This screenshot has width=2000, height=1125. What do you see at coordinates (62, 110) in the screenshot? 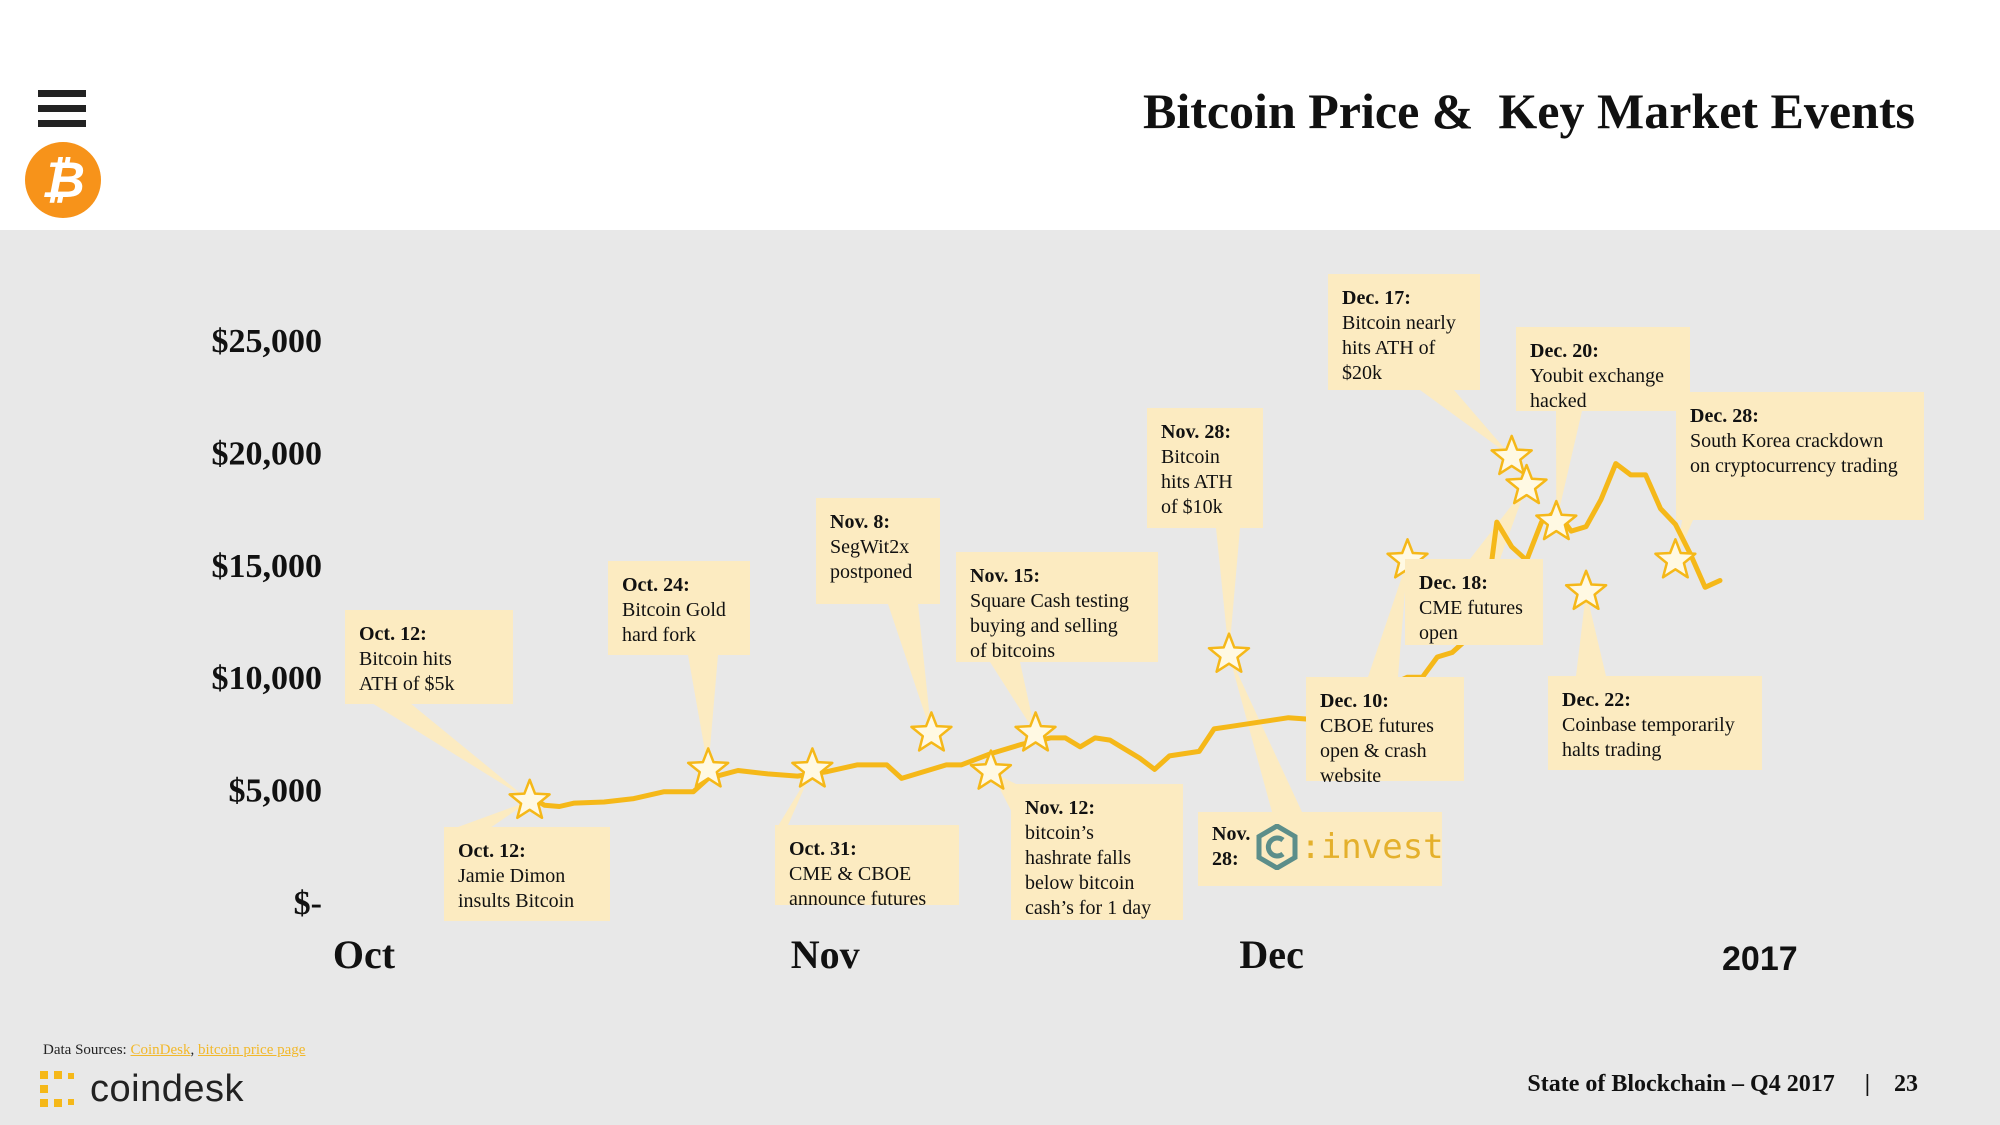
I see `hamburger-menu-icon` at bounding box center [62, 110].